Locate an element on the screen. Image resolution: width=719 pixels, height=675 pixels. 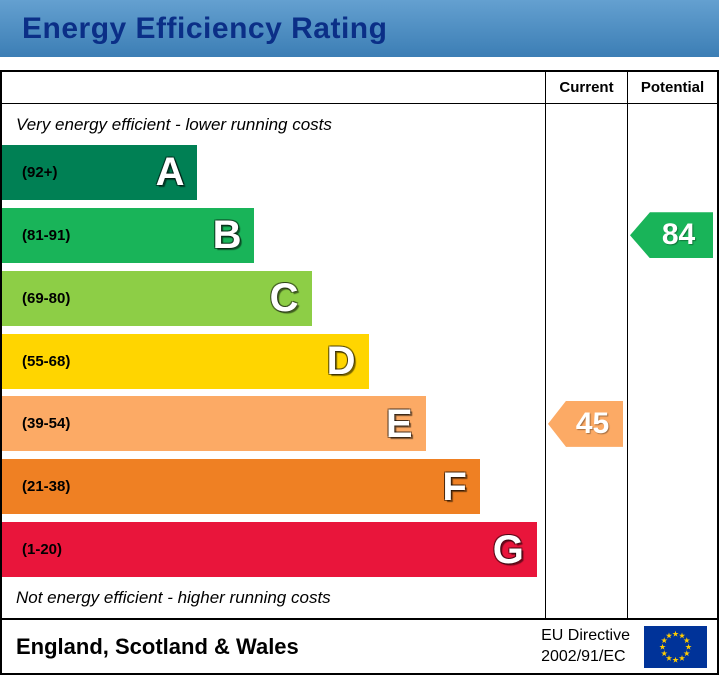
band-row: (81-91) B is located at coordinates (273, 235).